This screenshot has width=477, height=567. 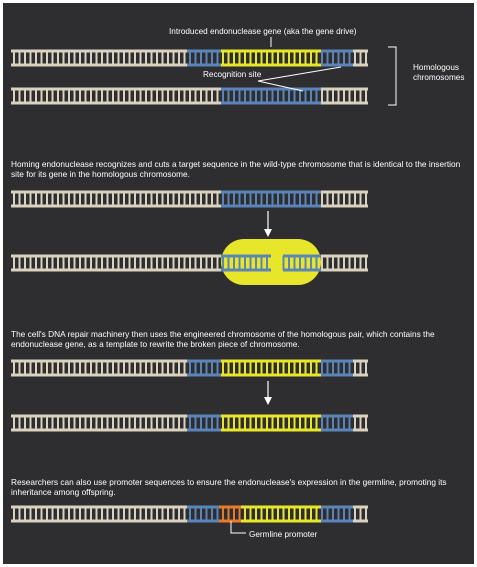 I want to click on wild-type-chromosome, so click(x=189, y=96).